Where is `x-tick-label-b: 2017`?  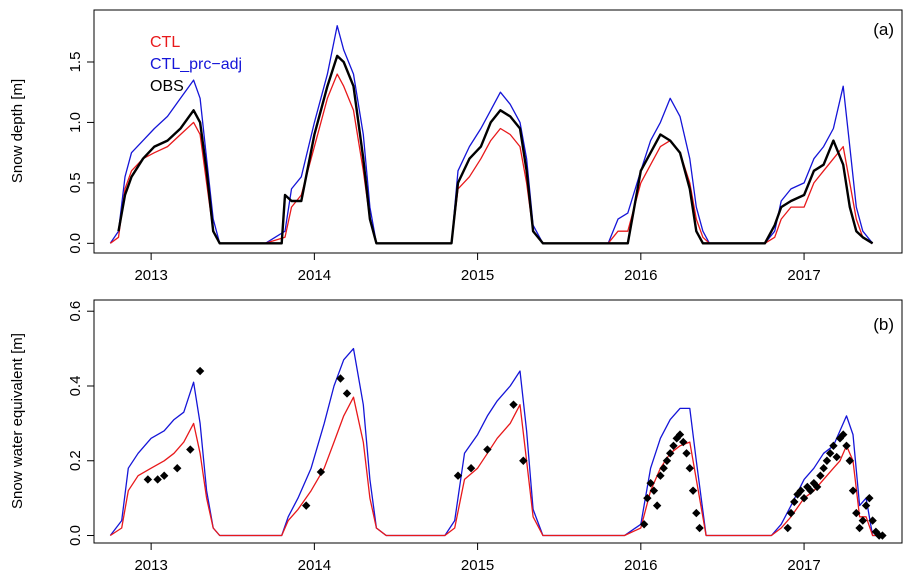 x-tick-label-b: 2017 is located at coordinates (803, 565).